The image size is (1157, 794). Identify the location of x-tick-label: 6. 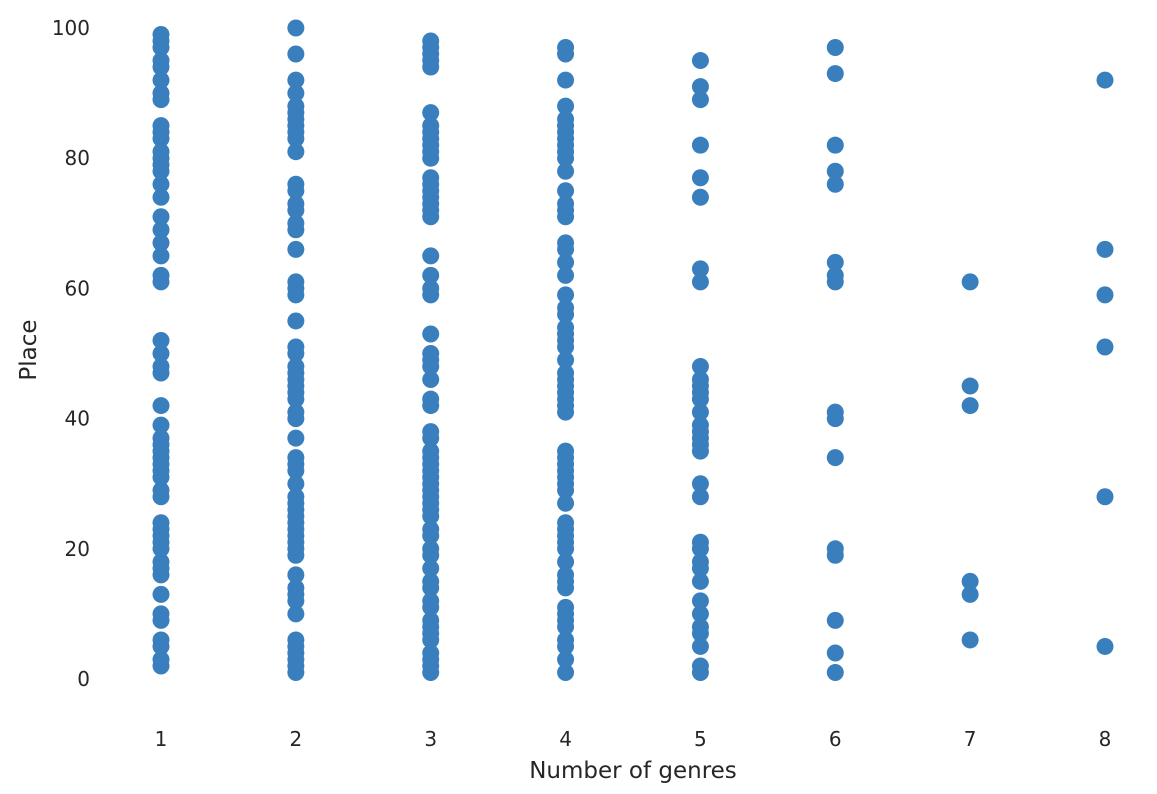
(835, 739).